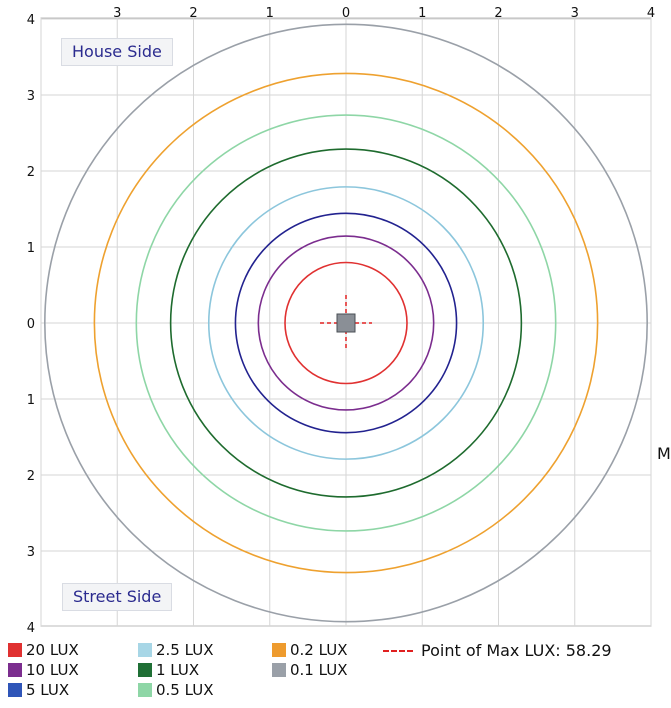  I want to click on legend-label: 2.5 LUX, so click(185, 650).